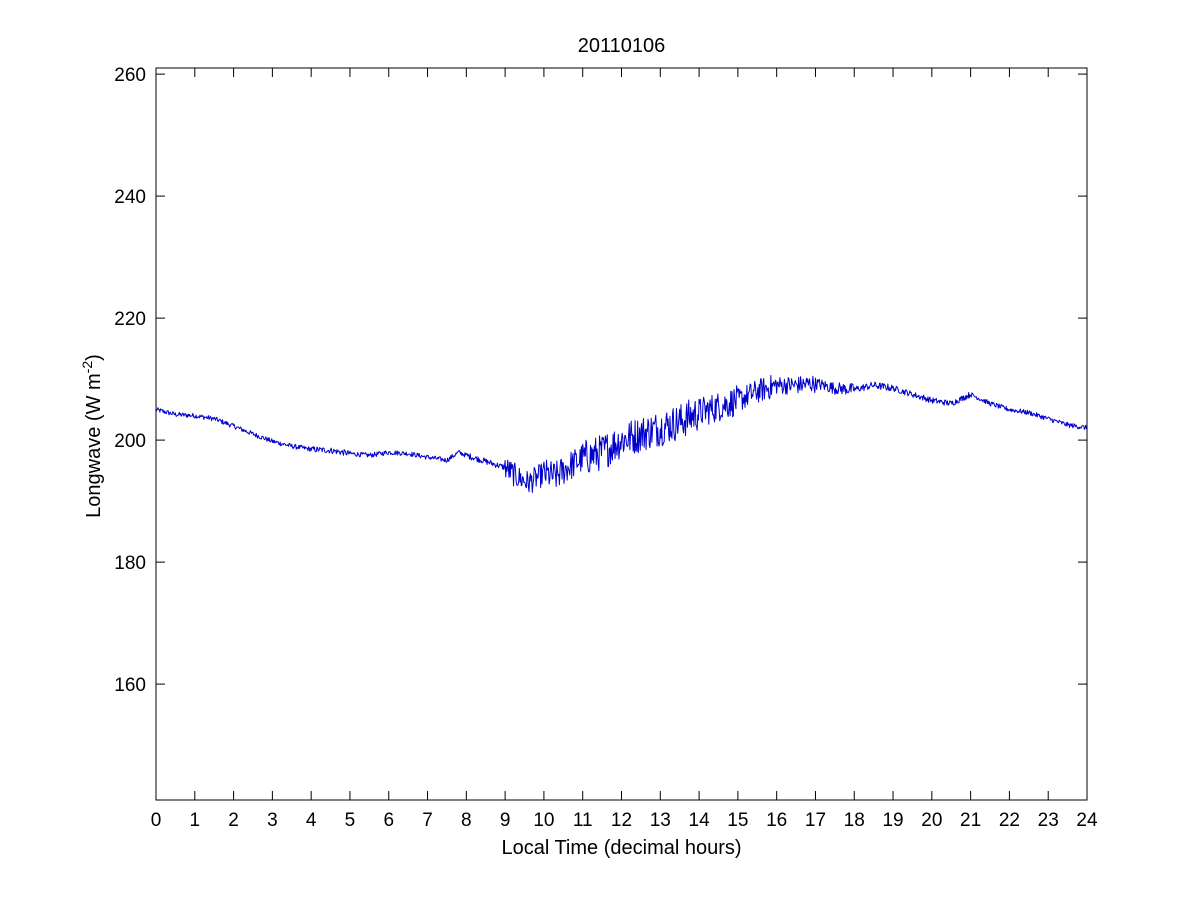 This screenshot has width=1201, height=905. What do you see at coordinates (130, 197) in the screenshot?
I see `y-tick-label: 240` at bounding box center [130, 197].